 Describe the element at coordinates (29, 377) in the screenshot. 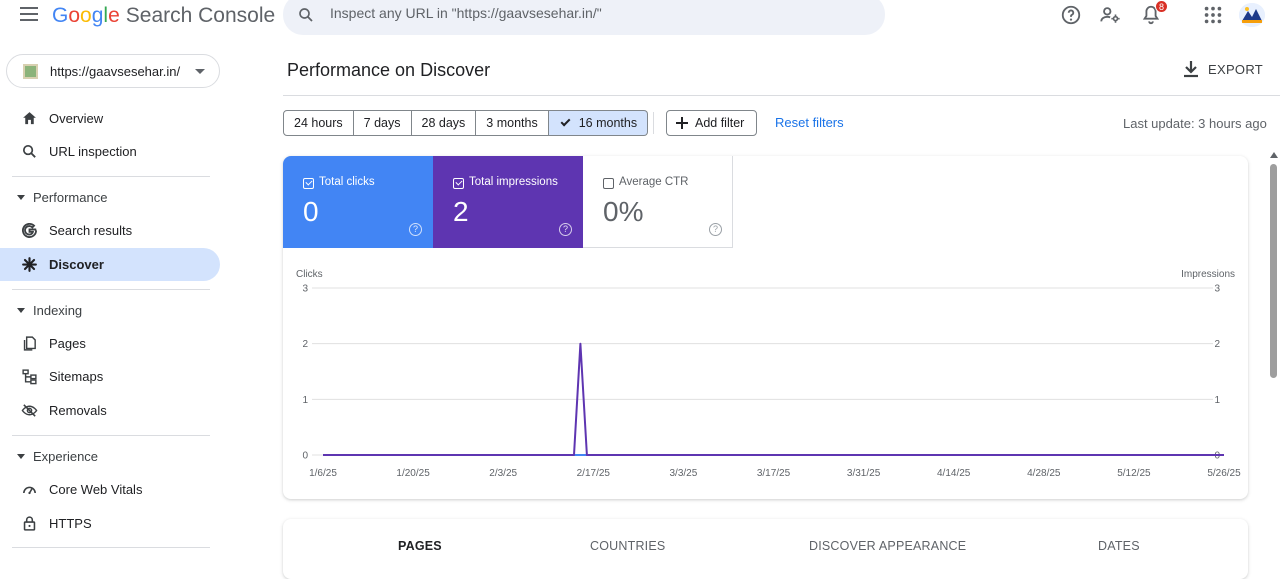

I see `sitemap-icon` at that location.